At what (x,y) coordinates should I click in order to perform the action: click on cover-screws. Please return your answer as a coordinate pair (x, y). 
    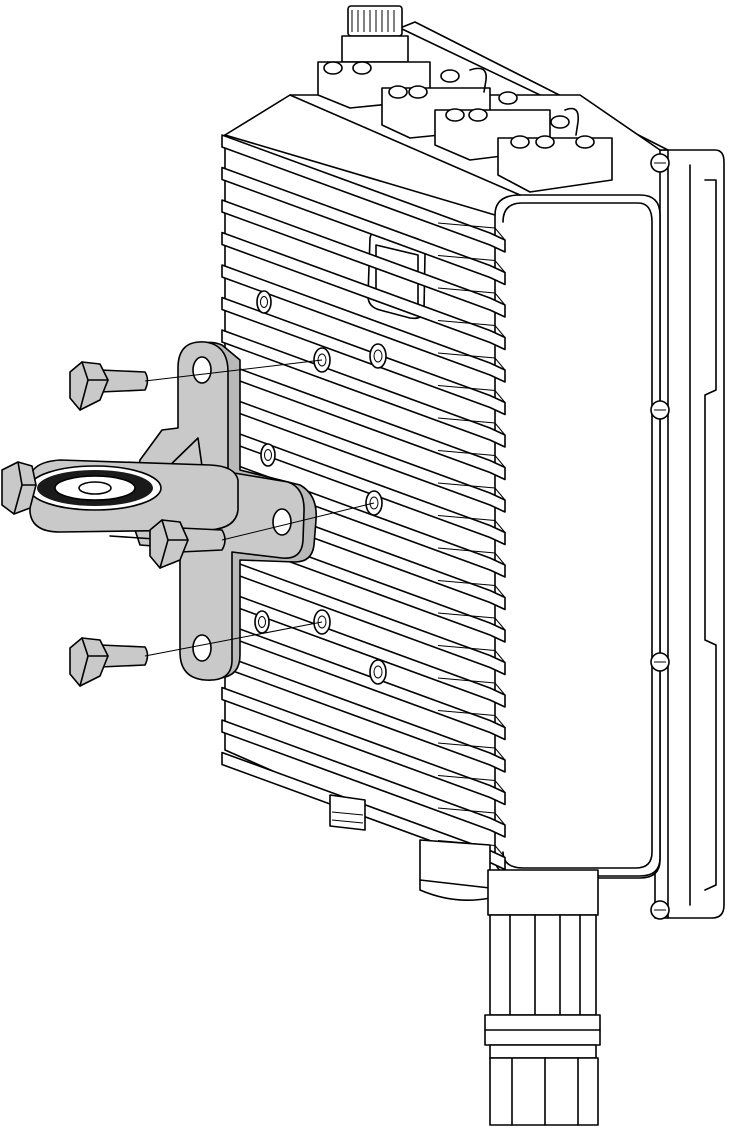
    Looking at the image, I should click on (660, 536).